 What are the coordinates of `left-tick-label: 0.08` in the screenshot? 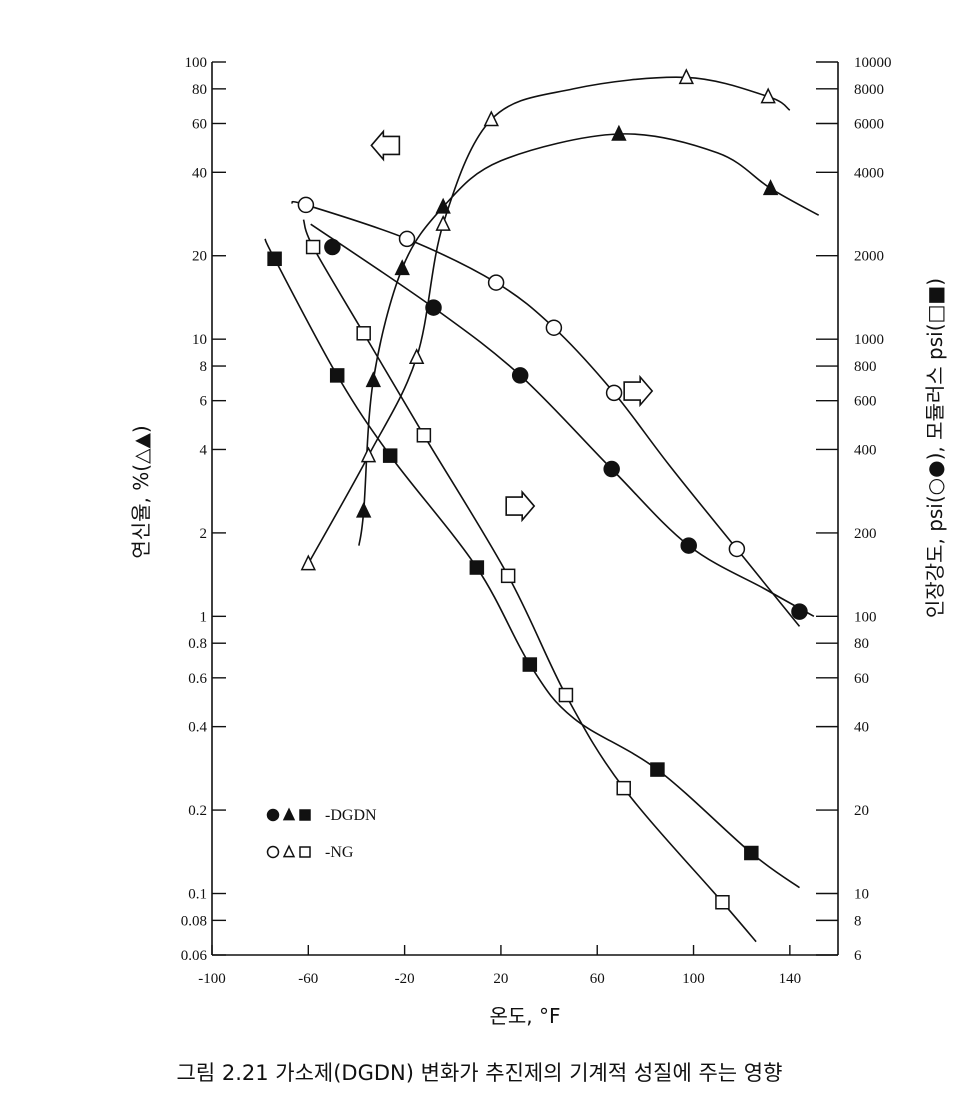 It's located at (194, 921).